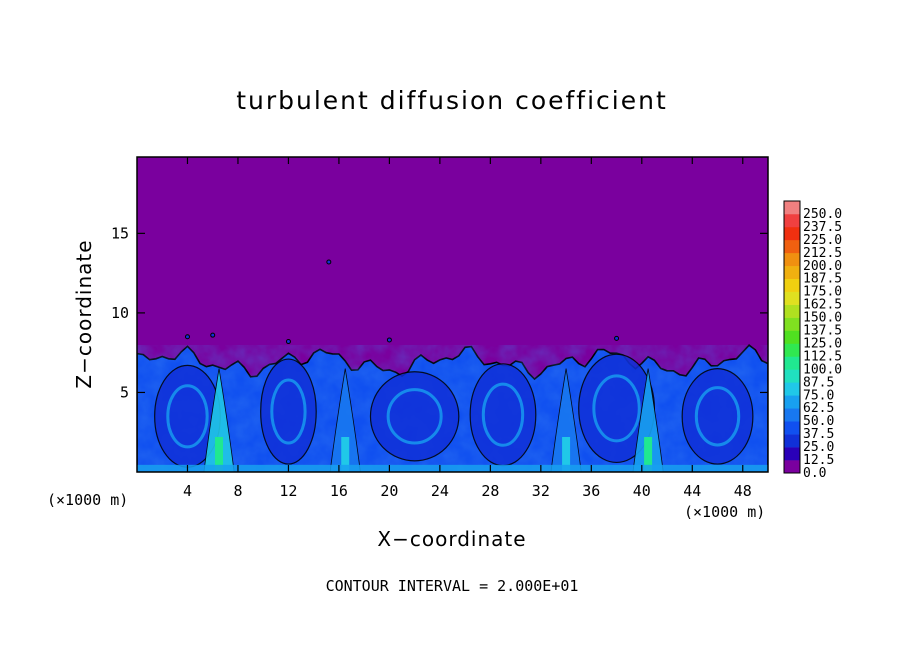 Image resolution: width=904 pixels, height=654 pixels. I want to click on x-tick-label: 32, so click(541, 491).